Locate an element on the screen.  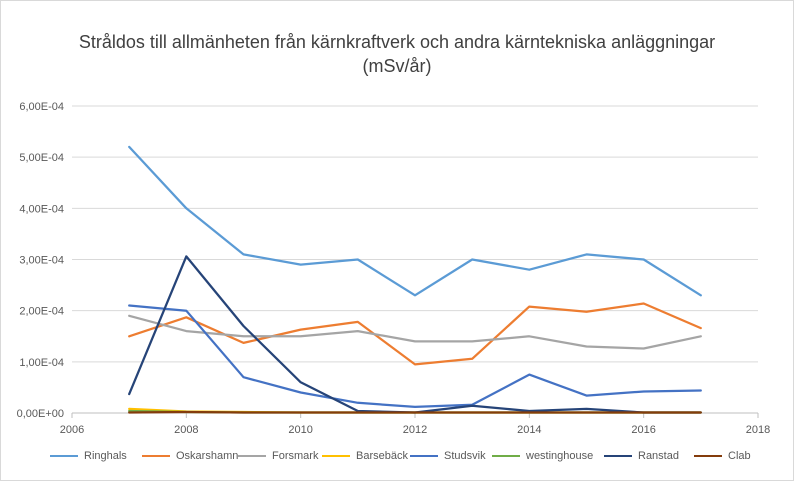
legend-item: westinghouse is located at coordinates (542, 456).